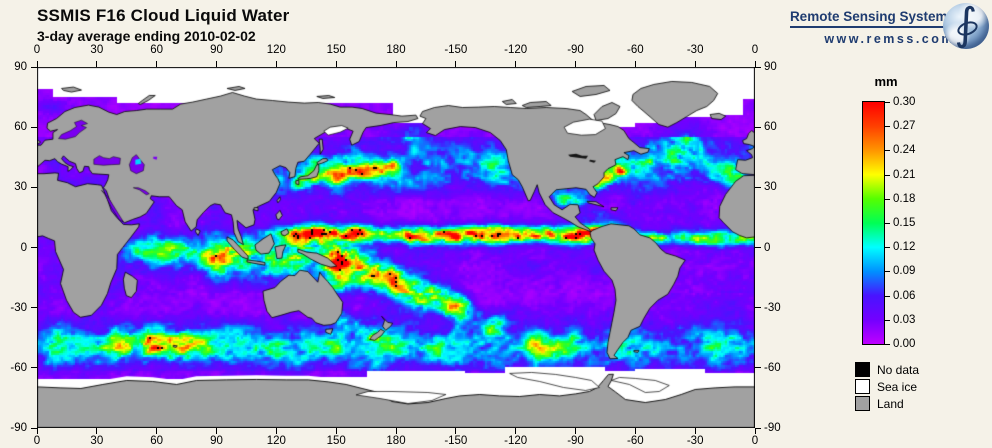 Image resolution: width=992 pixels, height=448 pixels. What do you see at coordinates (904, 126) in the screenshot?
I see `colorbar-tick-label: 0.27` at bounding box center [904, 126].